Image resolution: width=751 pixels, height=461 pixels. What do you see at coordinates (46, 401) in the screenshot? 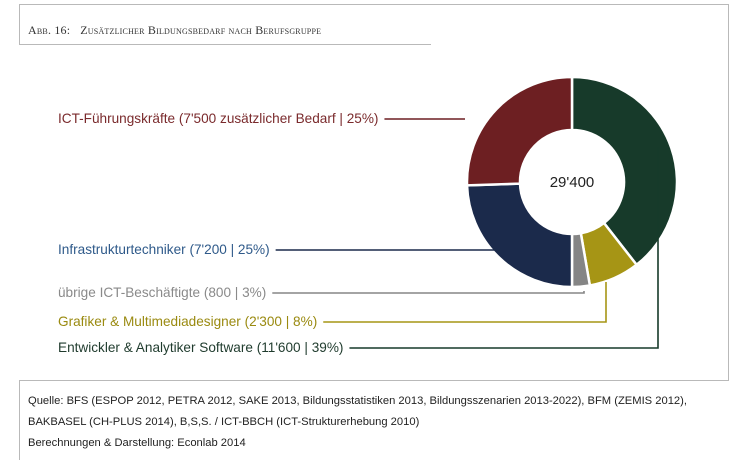
I see `source-prefix: Quelle:` at bounding box center [46, 401].